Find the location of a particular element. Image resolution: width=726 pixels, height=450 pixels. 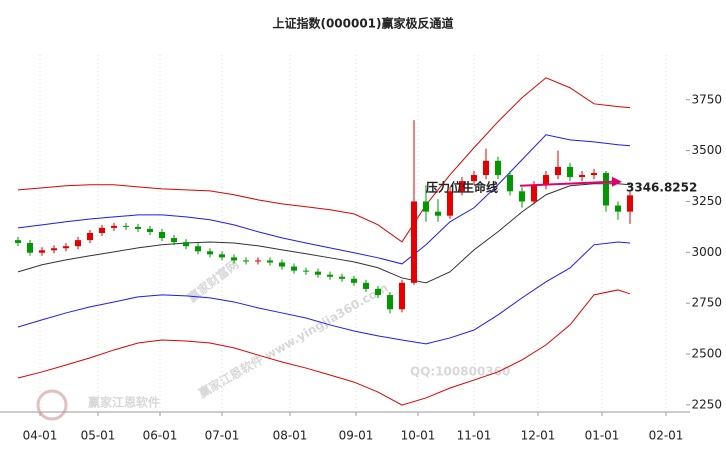

x-tick-label: 07-01 is located at coordinates (222, 436).